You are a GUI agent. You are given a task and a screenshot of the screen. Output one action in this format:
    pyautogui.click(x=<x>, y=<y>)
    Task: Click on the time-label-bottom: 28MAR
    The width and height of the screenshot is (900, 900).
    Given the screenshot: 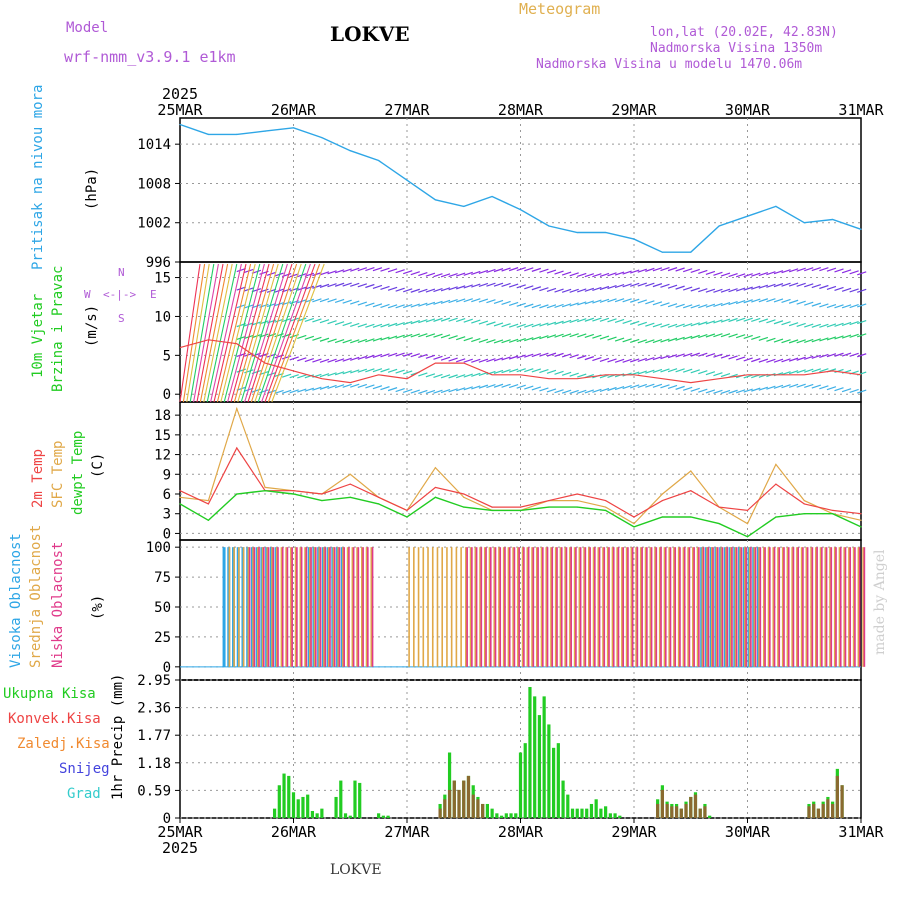 What is the action you would take?
    pyautogui.click(x=521, y=832)
    